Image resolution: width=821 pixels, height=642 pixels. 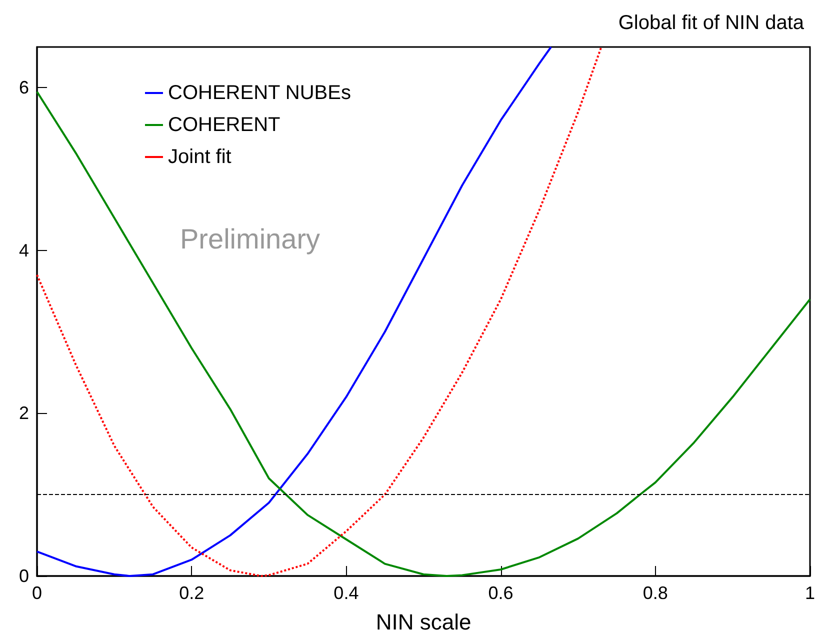 What do you see at coordinates (501, 593) in the screenshot?
I see `x-tick-label: 0.6` at bounding box center [501, 593].